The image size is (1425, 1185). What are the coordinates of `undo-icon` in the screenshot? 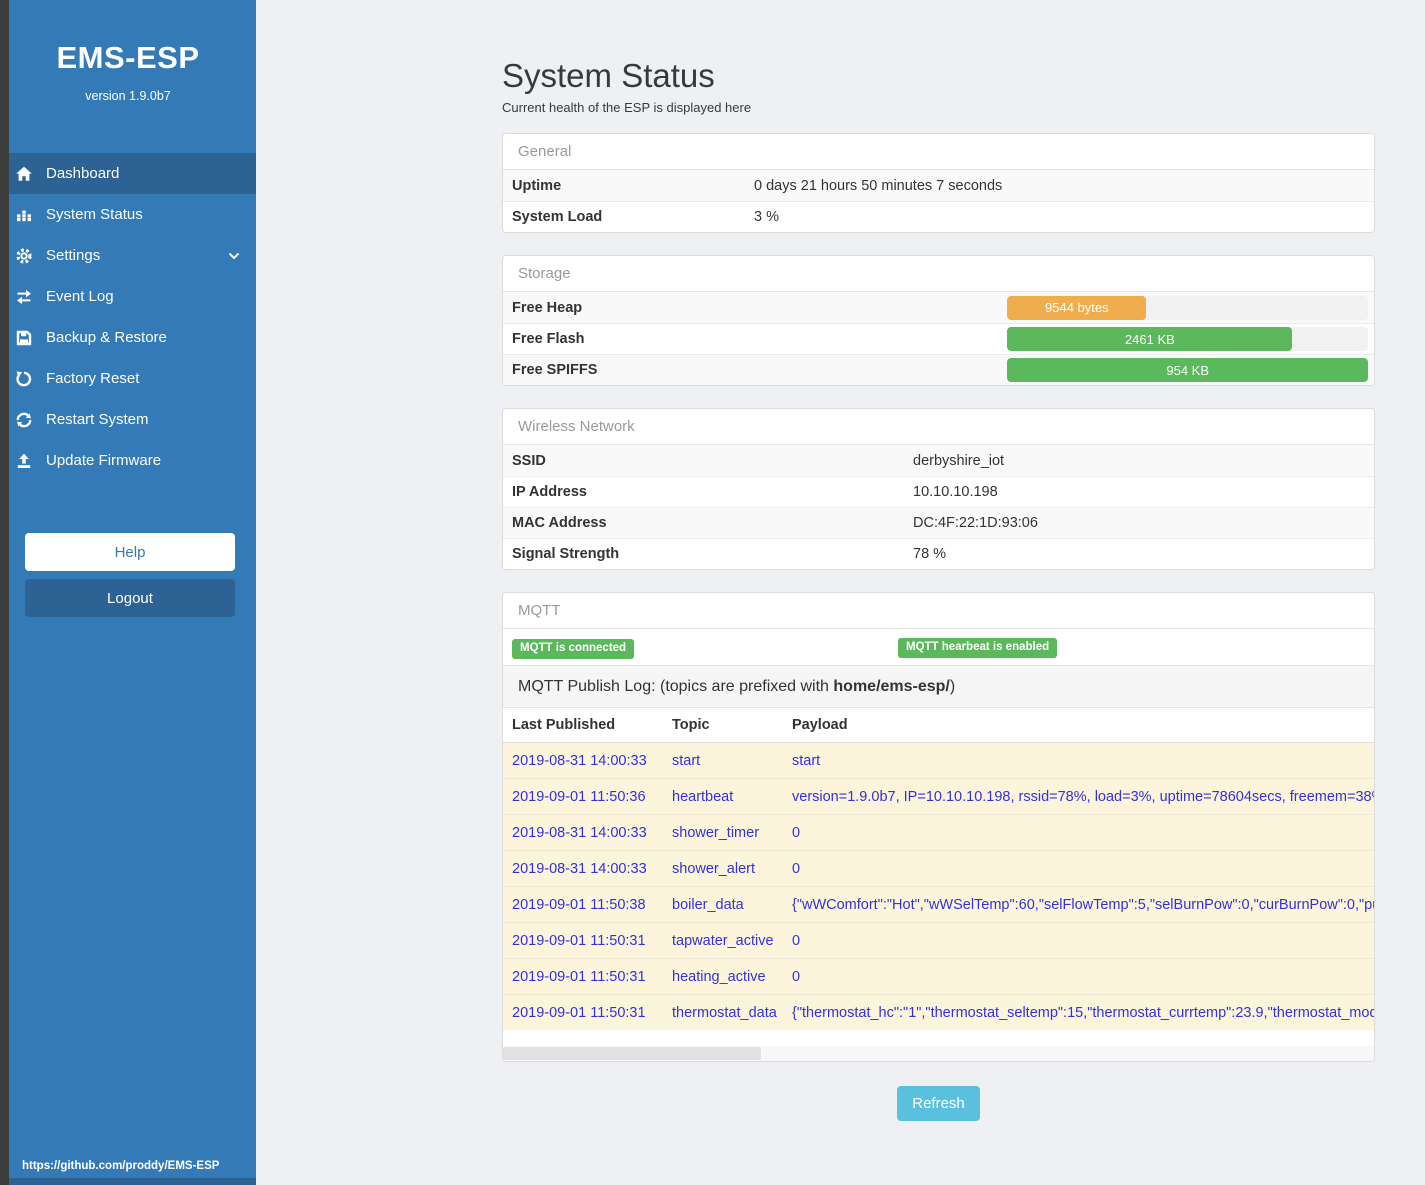 It's located at (24, 379).